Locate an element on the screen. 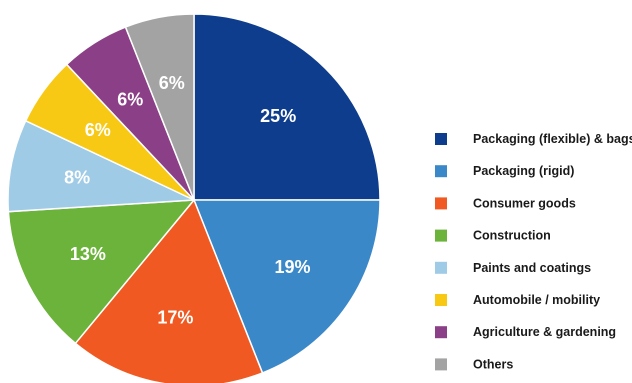 The width and height of the screenshot is (632, 383). legend-item-construction: Construction is located at coordinates (493, 236).